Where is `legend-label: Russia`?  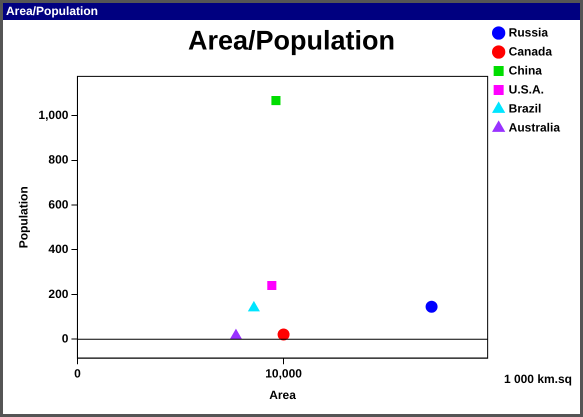
legend-label: Russia is located at coordinates (528, 32).